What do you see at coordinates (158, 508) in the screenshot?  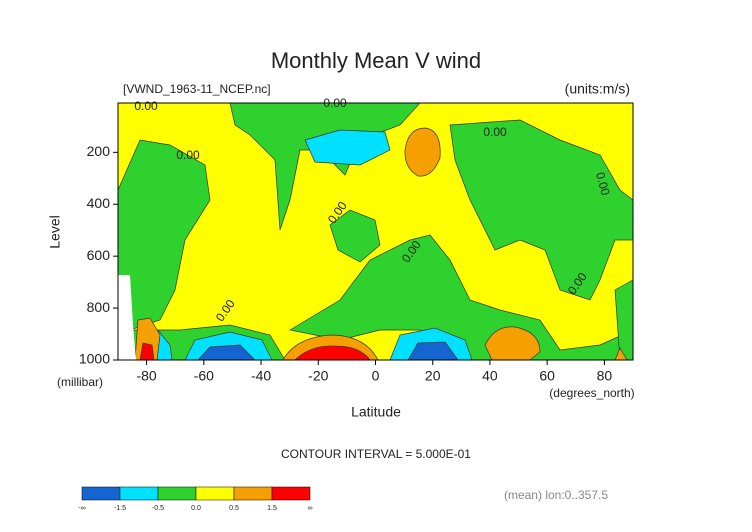 I see `colorbar-label: -0.5` at bounding box center [158, 508].